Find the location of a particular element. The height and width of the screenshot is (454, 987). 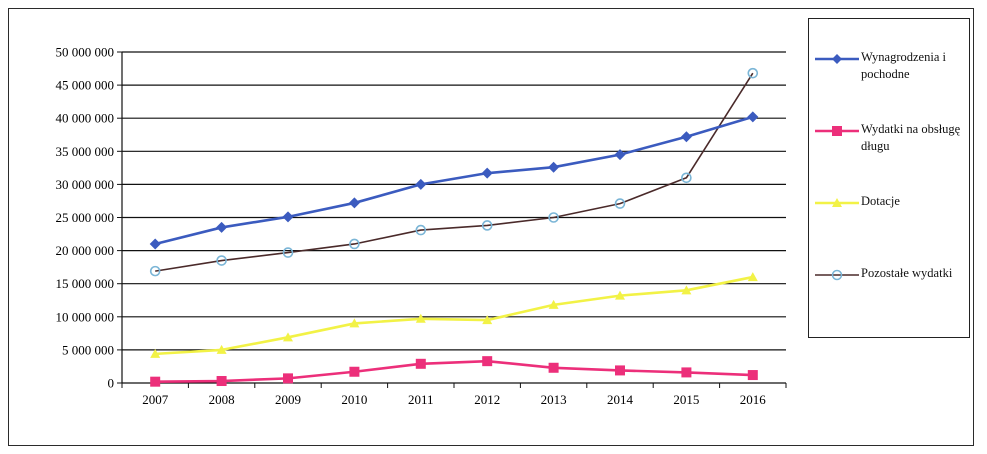

y-tick-label: 10 000 000 is located at coordinates (85, 316).